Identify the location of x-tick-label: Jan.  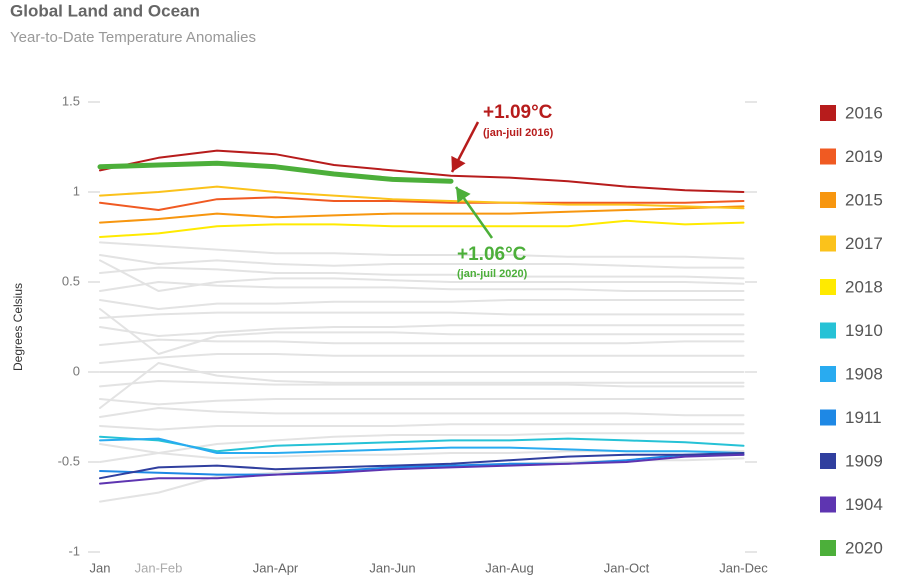
(100, 567).